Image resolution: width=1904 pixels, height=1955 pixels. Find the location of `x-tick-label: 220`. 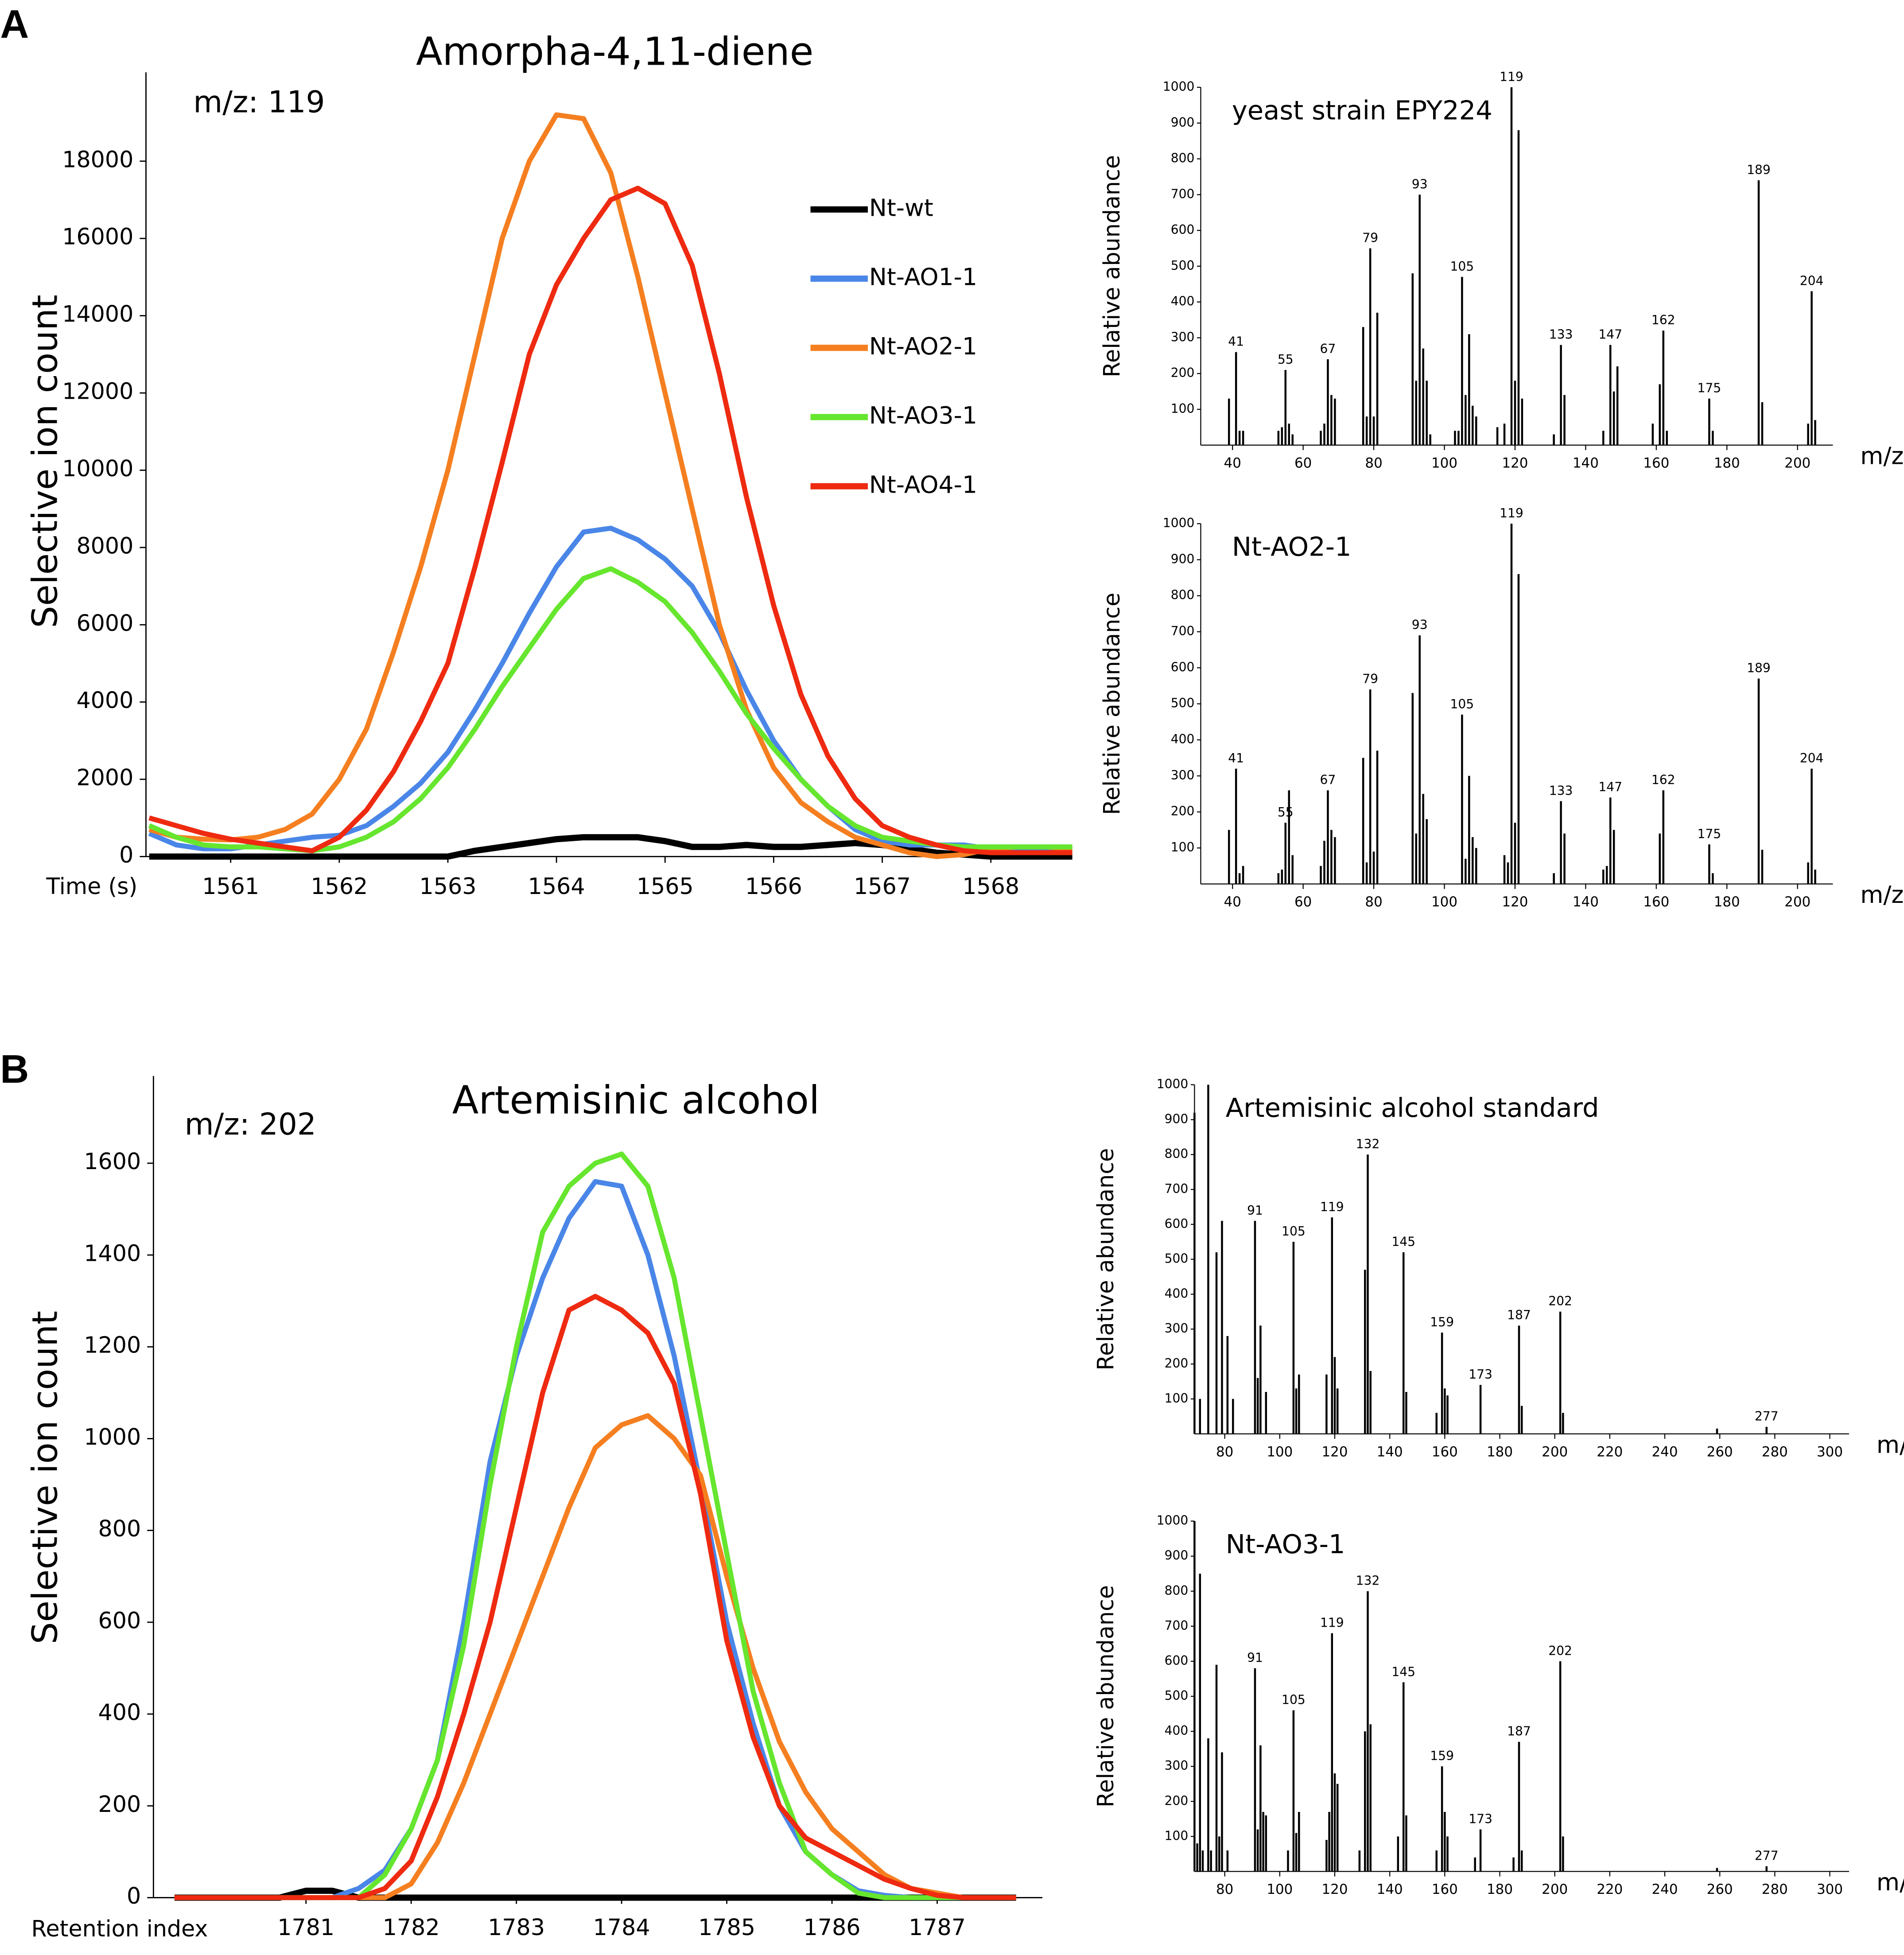

x-tick-label: 220 is located at coordinates (1610, 1889).